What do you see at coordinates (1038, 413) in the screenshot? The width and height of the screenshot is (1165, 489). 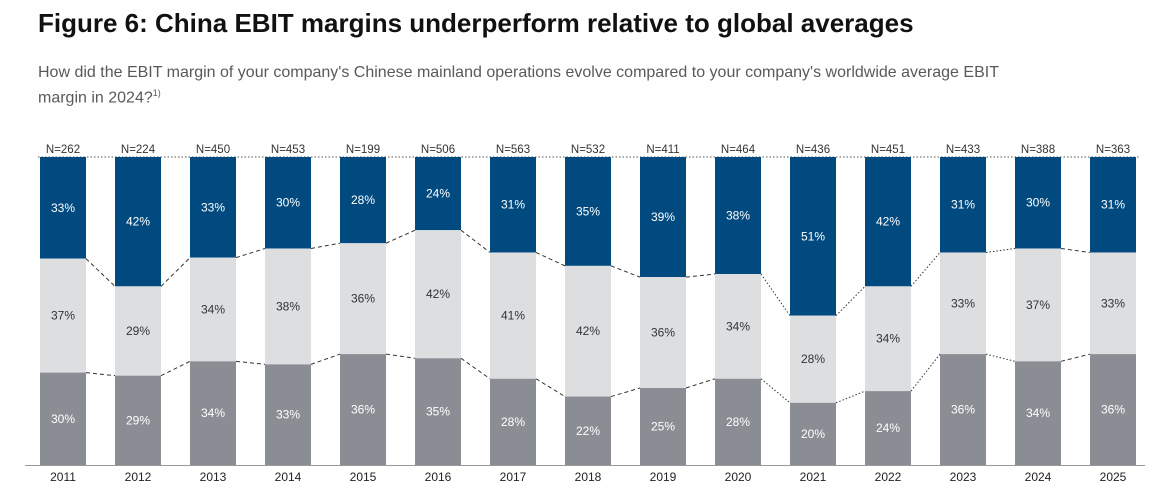 I see `bar-bottom-2024` at bounding box center [1038, 413].